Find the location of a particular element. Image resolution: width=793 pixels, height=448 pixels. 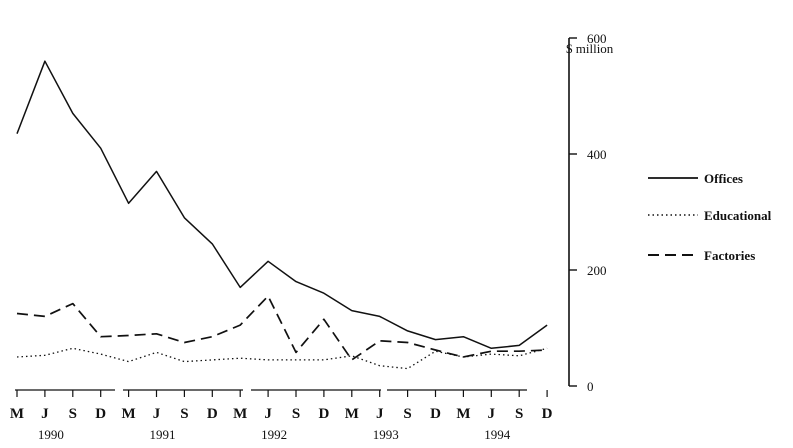

year-label: 1992 is located at coordinates (274, 434).